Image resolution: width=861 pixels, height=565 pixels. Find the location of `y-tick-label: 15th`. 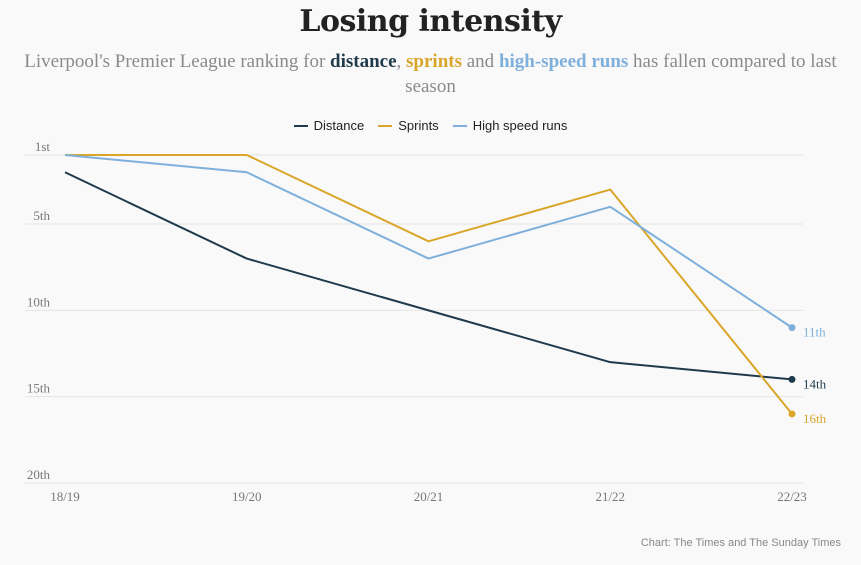

y-tick-label: 15th is located at coordinates (39, 388).